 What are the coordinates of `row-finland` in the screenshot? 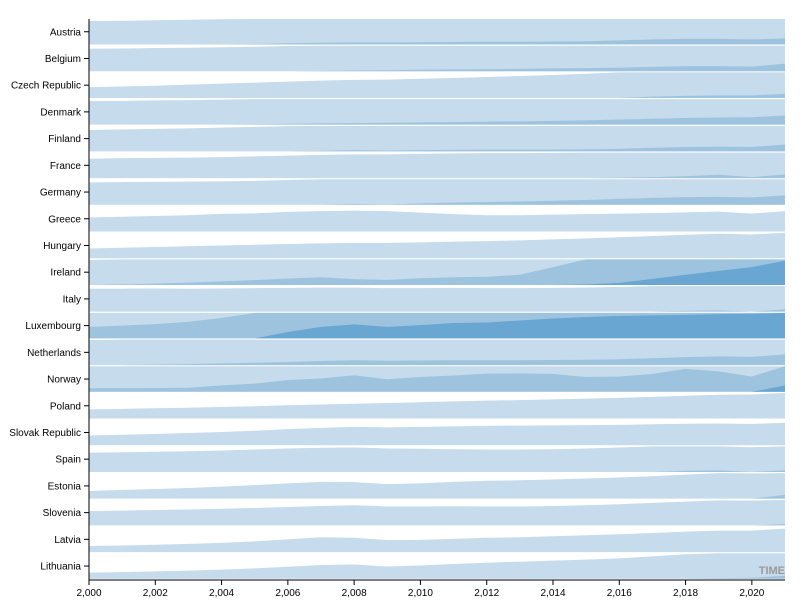 It's located at (437, 138).